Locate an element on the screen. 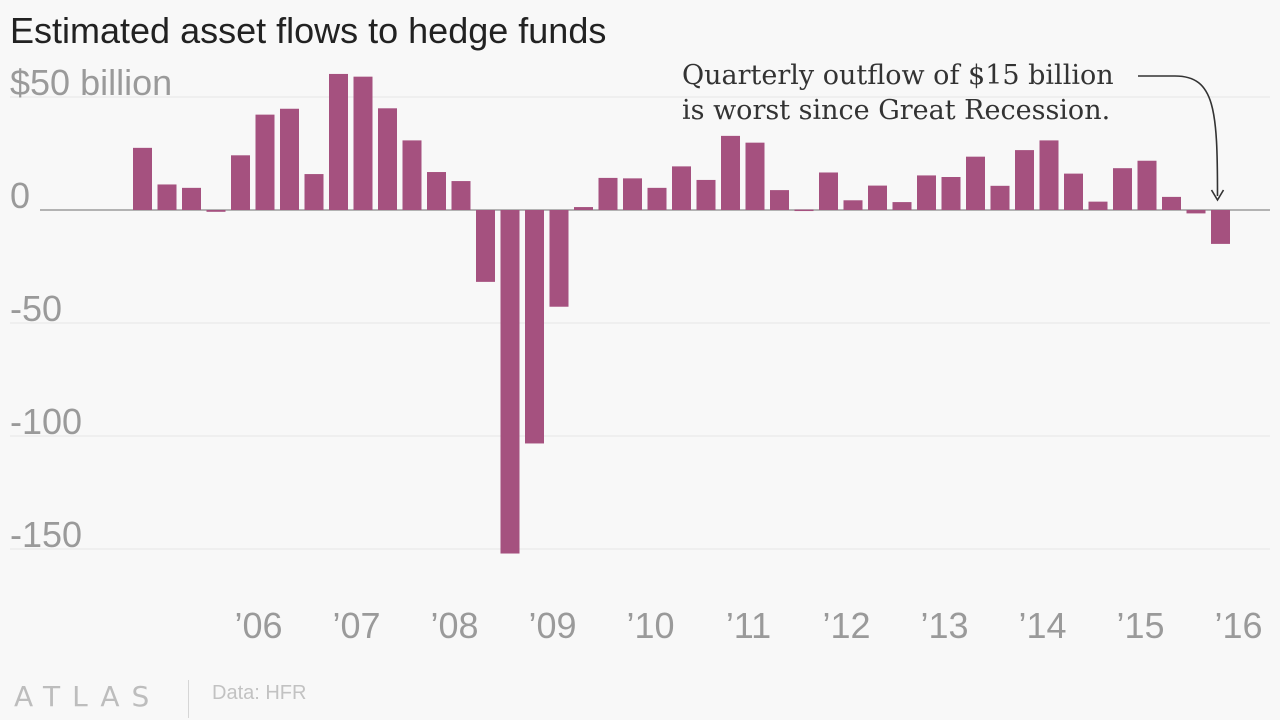 The width and height of the screenshot is (1280, 720). bar-q1-2005 is located at coordinates (142, 178).